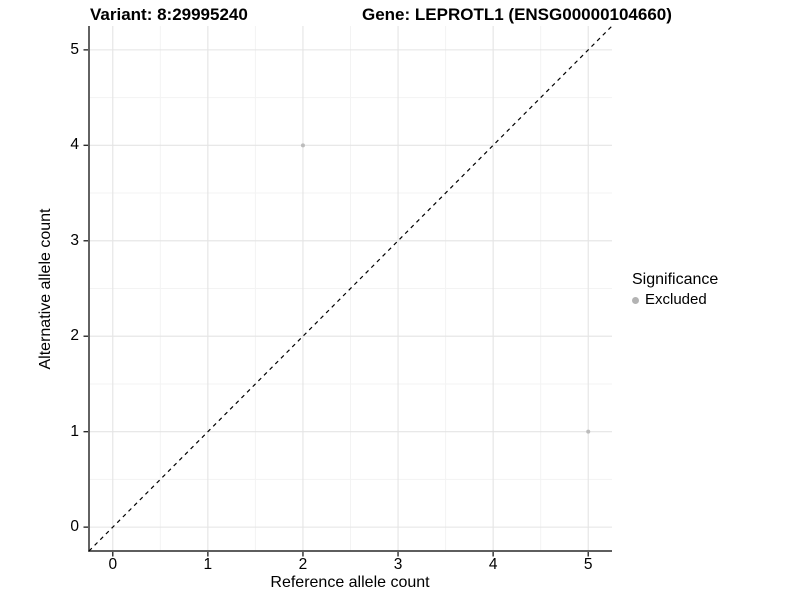 The height and width of the screenshot is (600, 800). I want to click on y-tick-label: 3, so click(74, 240).